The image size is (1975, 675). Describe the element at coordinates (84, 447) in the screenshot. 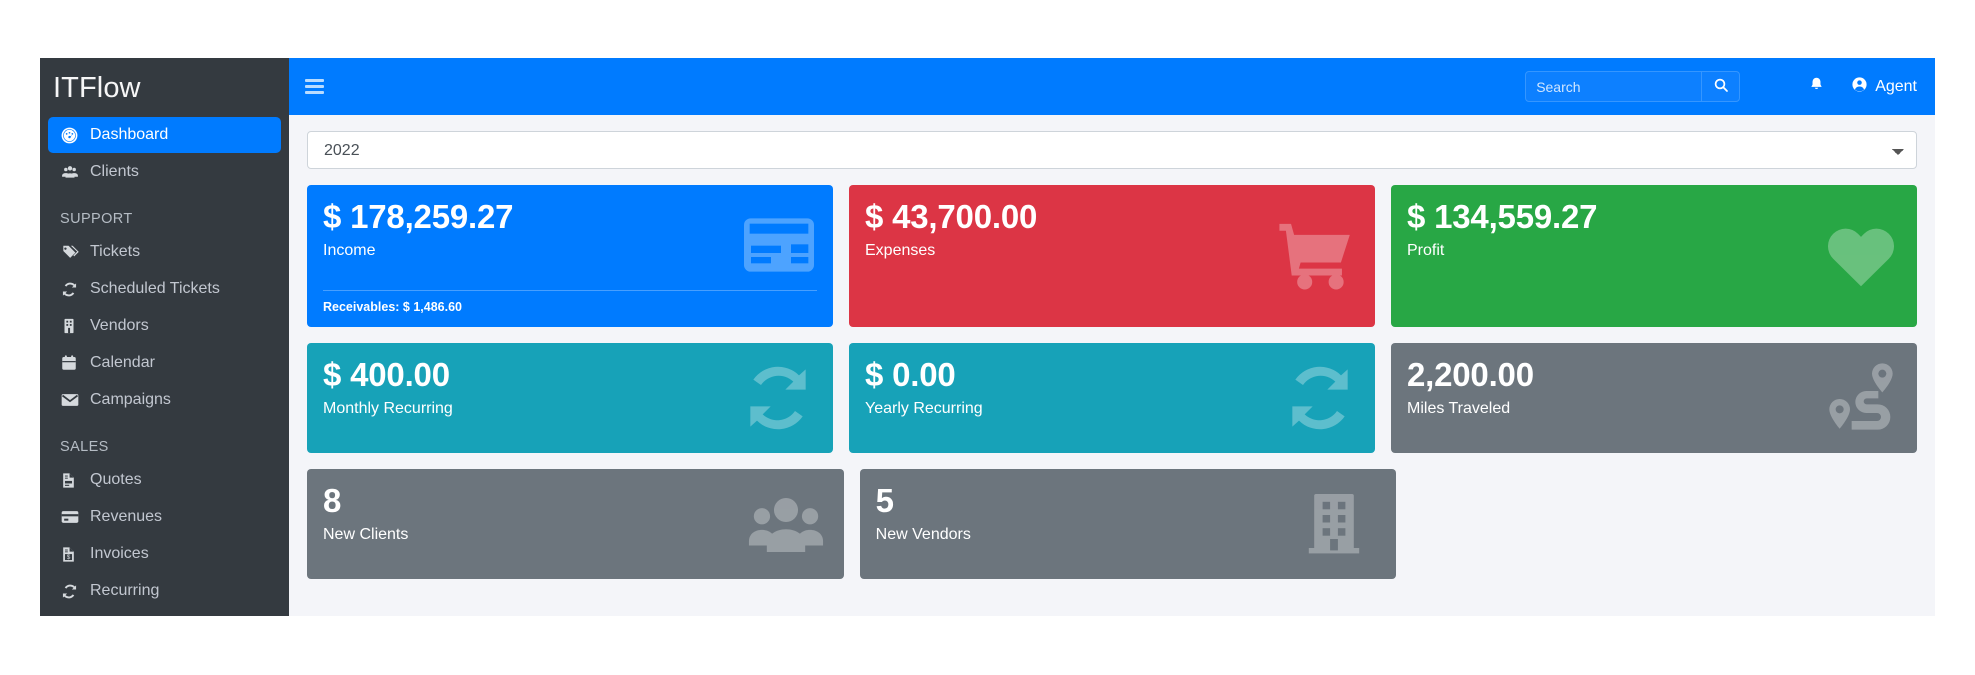

I see `sidebar-section-sales: SALES` at that location.